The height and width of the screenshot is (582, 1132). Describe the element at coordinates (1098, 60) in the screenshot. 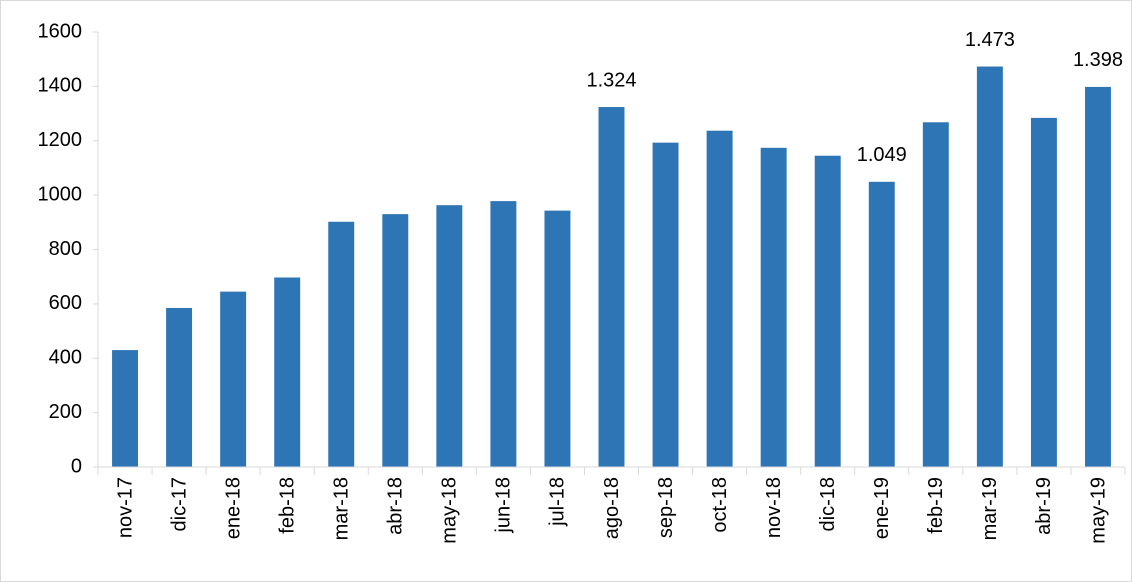

I see `data-label: 1.398` at that location.